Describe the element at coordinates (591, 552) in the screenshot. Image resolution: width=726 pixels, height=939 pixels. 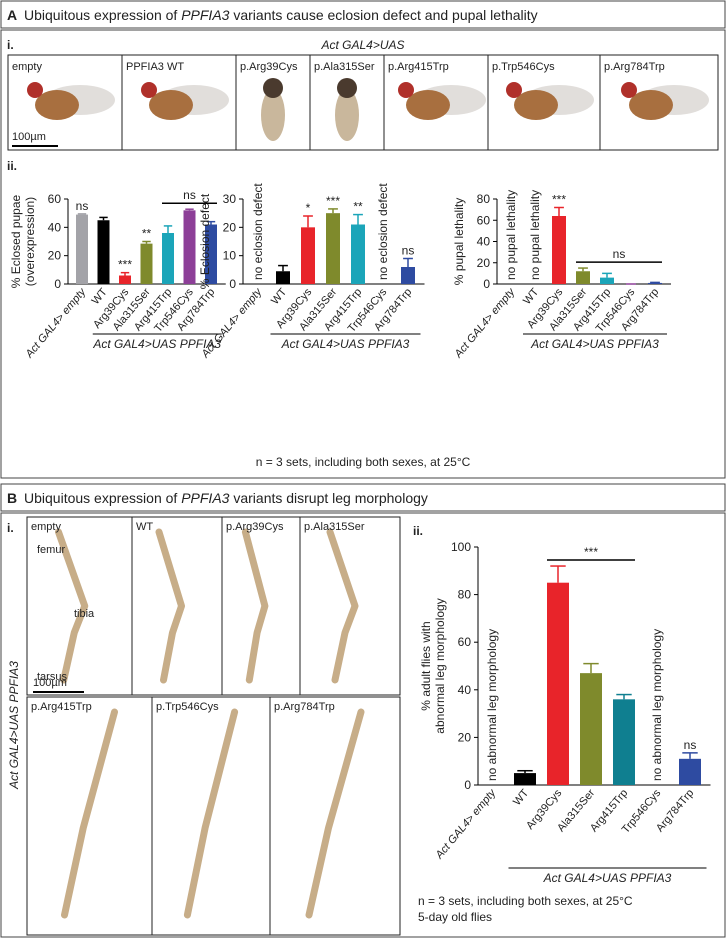
I see `bracket-label: ***` at that location.